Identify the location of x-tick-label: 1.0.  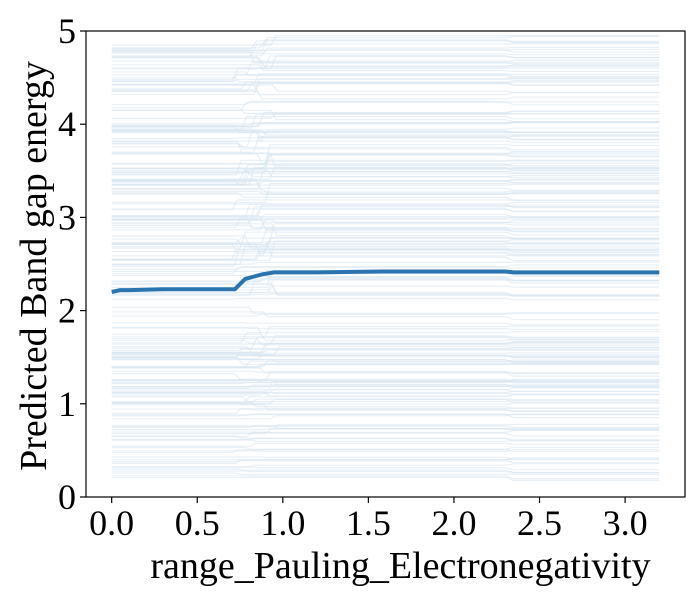
(282, 523).